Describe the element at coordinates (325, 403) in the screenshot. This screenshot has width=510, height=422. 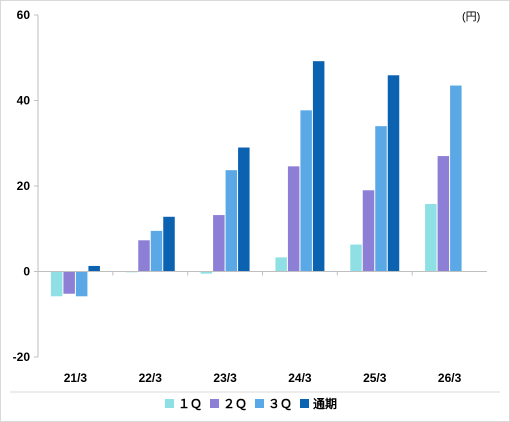
I see `legend-label: 通期` at that location.